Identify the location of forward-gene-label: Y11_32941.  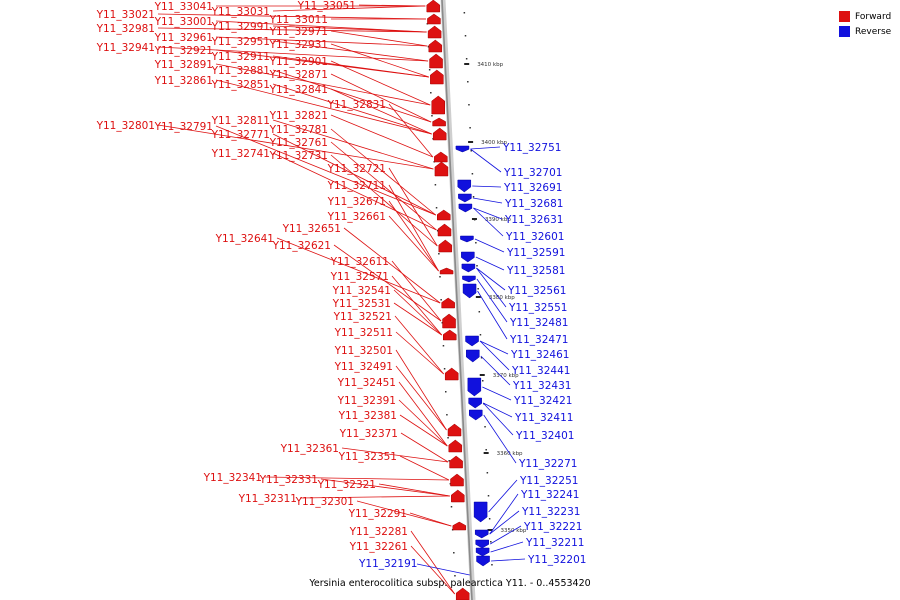
(125, 48).